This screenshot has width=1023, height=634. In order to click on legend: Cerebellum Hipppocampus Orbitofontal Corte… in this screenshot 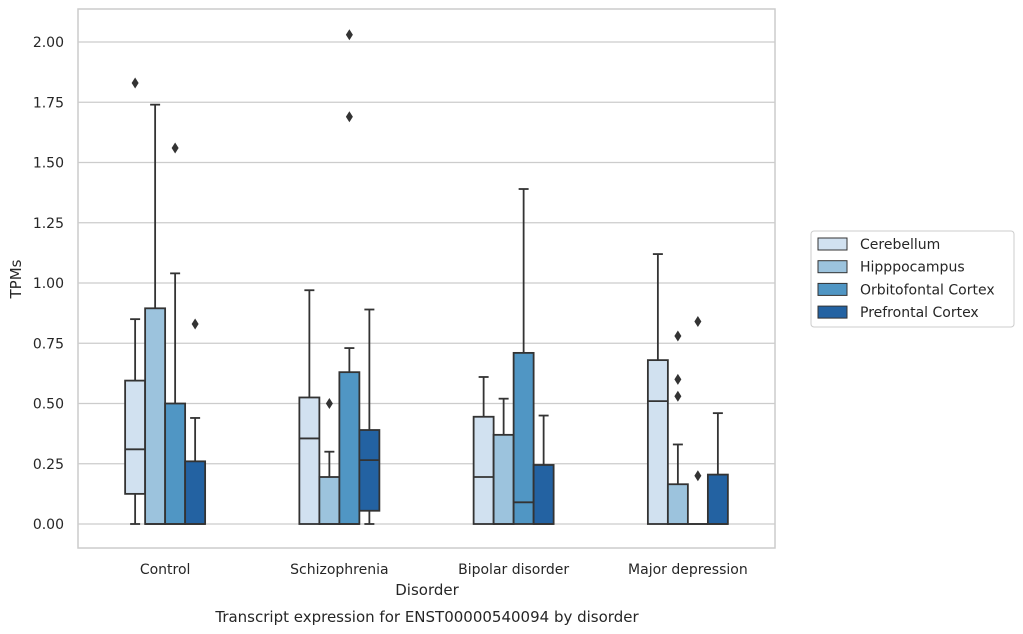, I will do `click(912, 279)`.